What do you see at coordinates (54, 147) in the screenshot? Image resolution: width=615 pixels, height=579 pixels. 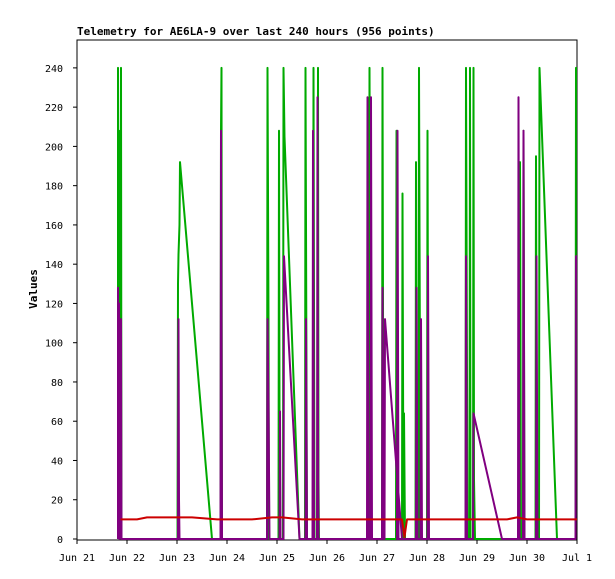 I see `y-tick-label: 200` at bounding box center [54, 147].